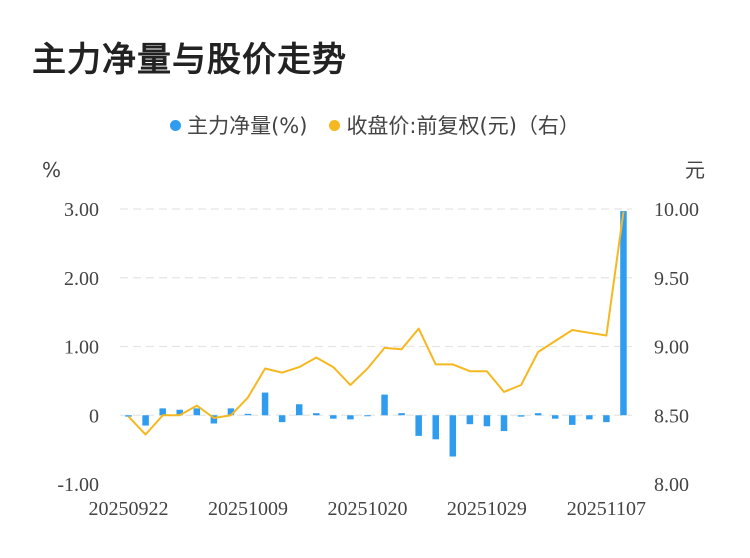 Image resolution: width=750 pixels, height=558 pixels. What do you see at coordinates (463, 126) in the screenshot?
I see `legend-label-price: 收盘价:前复权(元)（右）` at bounding box center [463, 126].